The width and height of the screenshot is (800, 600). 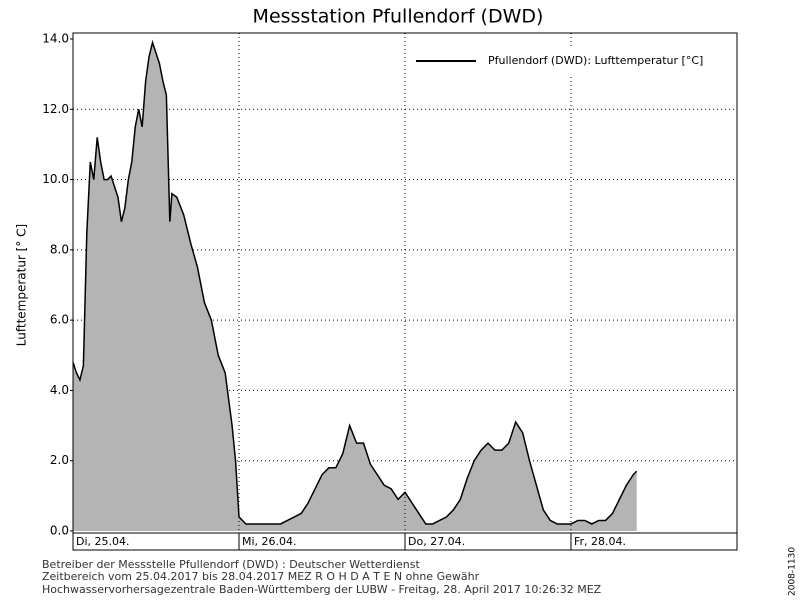 I want to click on y-tick-label: 12.0, so click(x=55, y=109).